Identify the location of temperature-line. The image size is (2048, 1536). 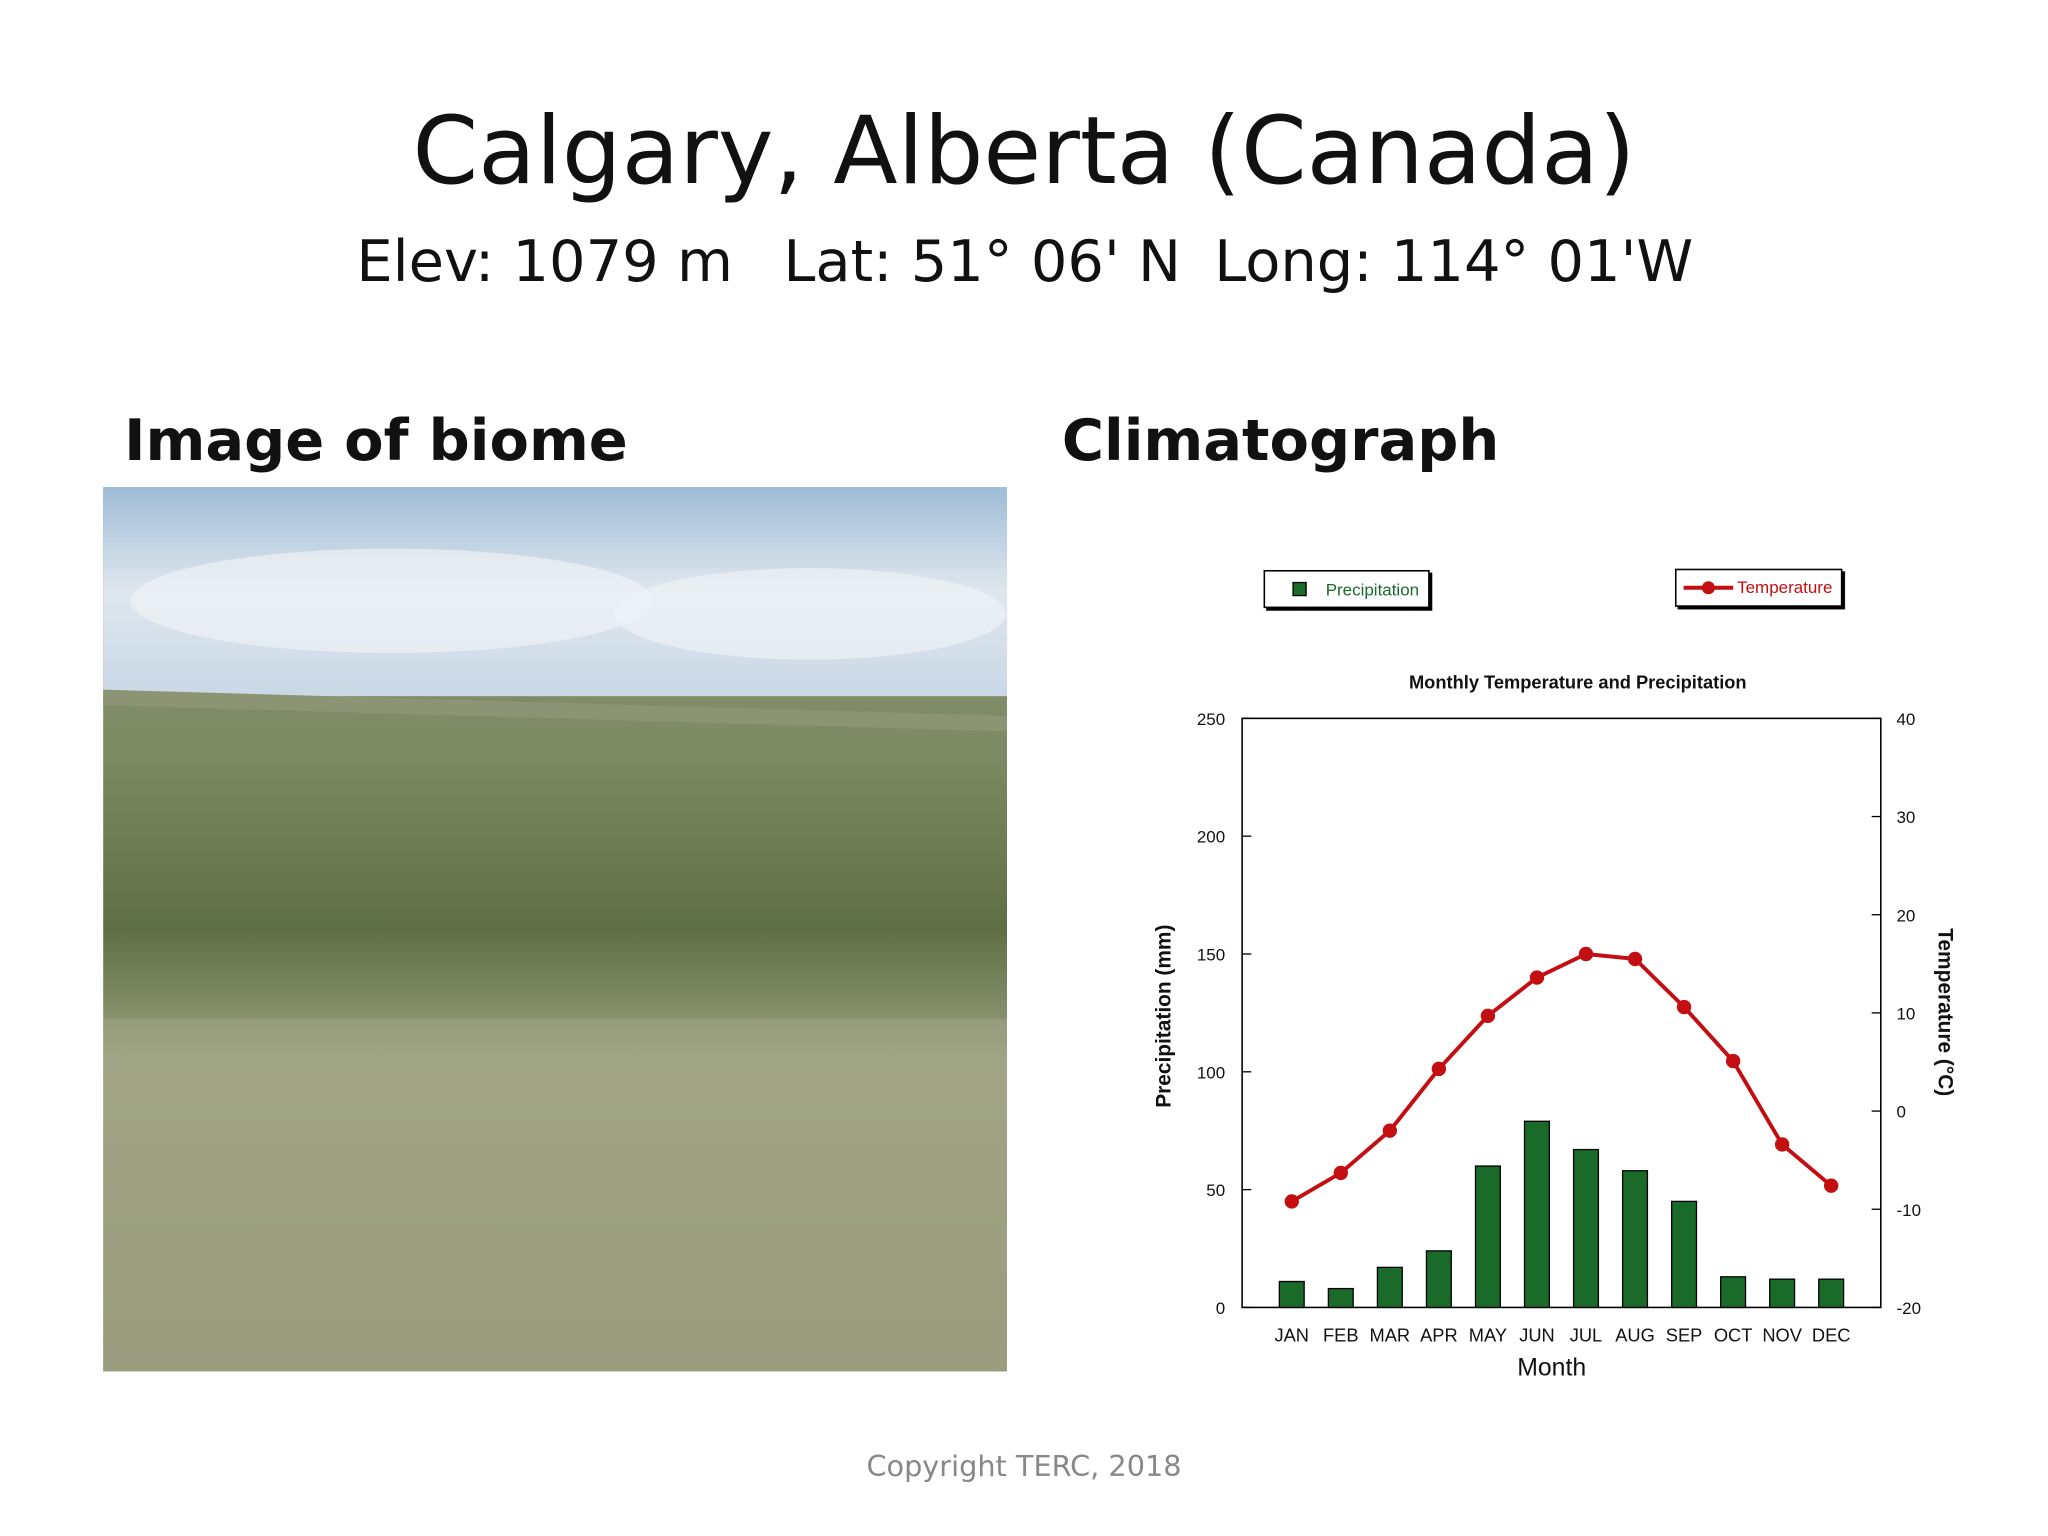
(1561, 1077).